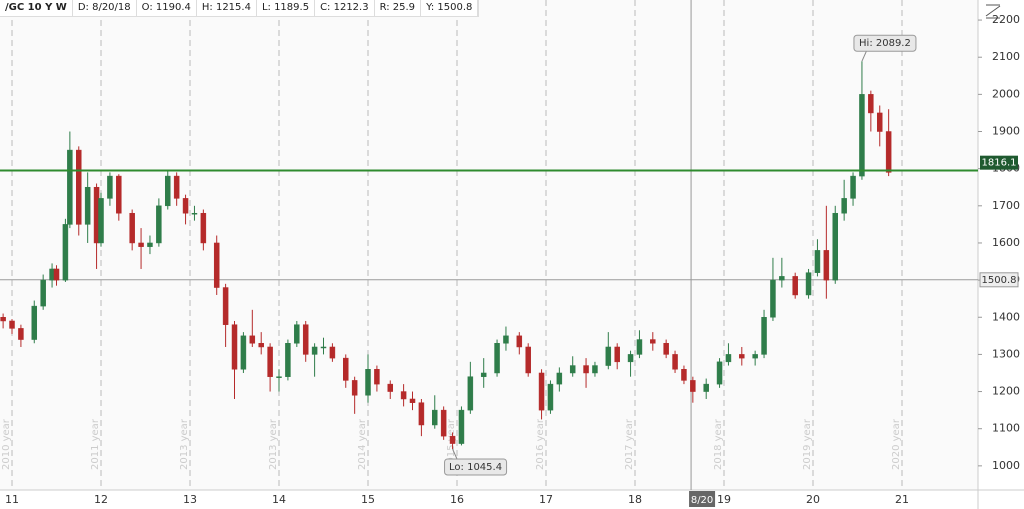 The width and height of the screenshot is (1024, 509). What do you see at coordinates (279, 499) in the screenshot?
I see `x-tick-label: 14` at bounding box center [279, 499].